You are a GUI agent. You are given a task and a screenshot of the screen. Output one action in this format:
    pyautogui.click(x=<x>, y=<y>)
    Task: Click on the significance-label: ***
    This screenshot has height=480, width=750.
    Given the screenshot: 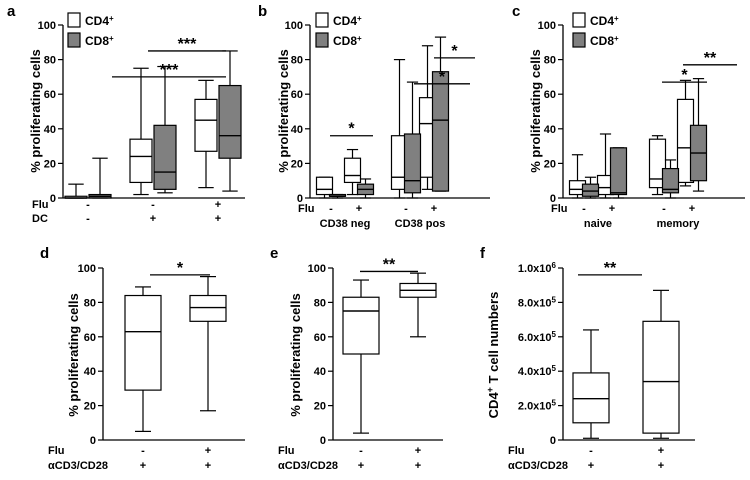 What is the action you would take?
    pyautogui.click(x=187, y=44)
    